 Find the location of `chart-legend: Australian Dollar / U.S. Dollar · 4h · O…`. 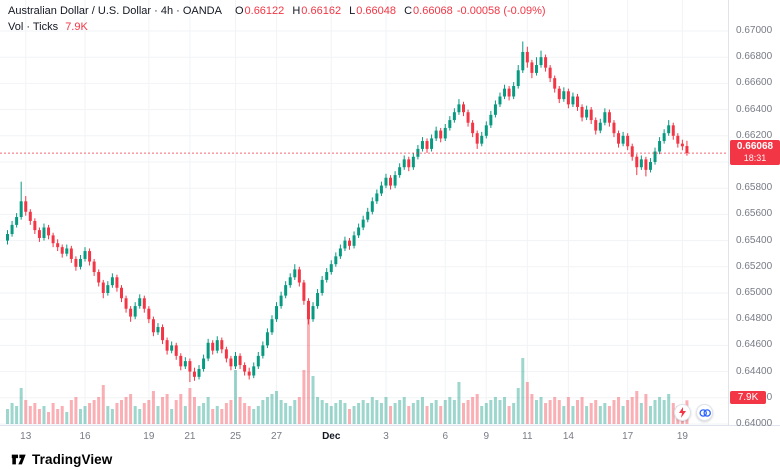

chart-legend: Australian Dollar / U.S. Dollar · 4h · O… is located at coordinates (277, 19).